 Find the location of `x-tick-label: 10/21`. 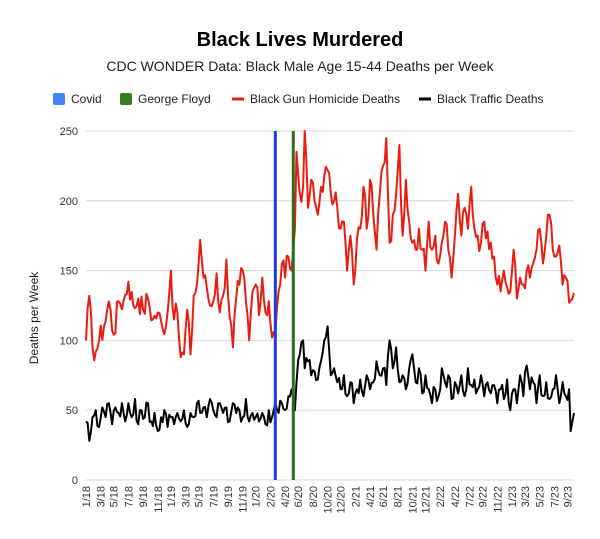

x-tick-label: 10/21 is located at coordinates (413, 500).